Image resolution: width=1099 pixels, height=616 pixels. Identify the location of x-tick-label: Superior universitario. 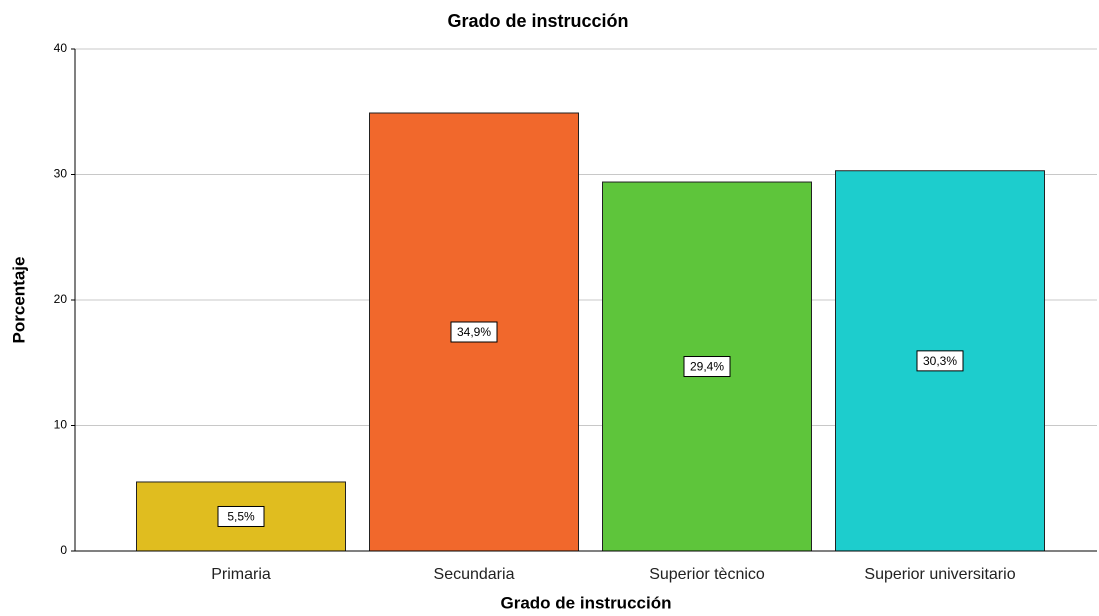
(939, 574).